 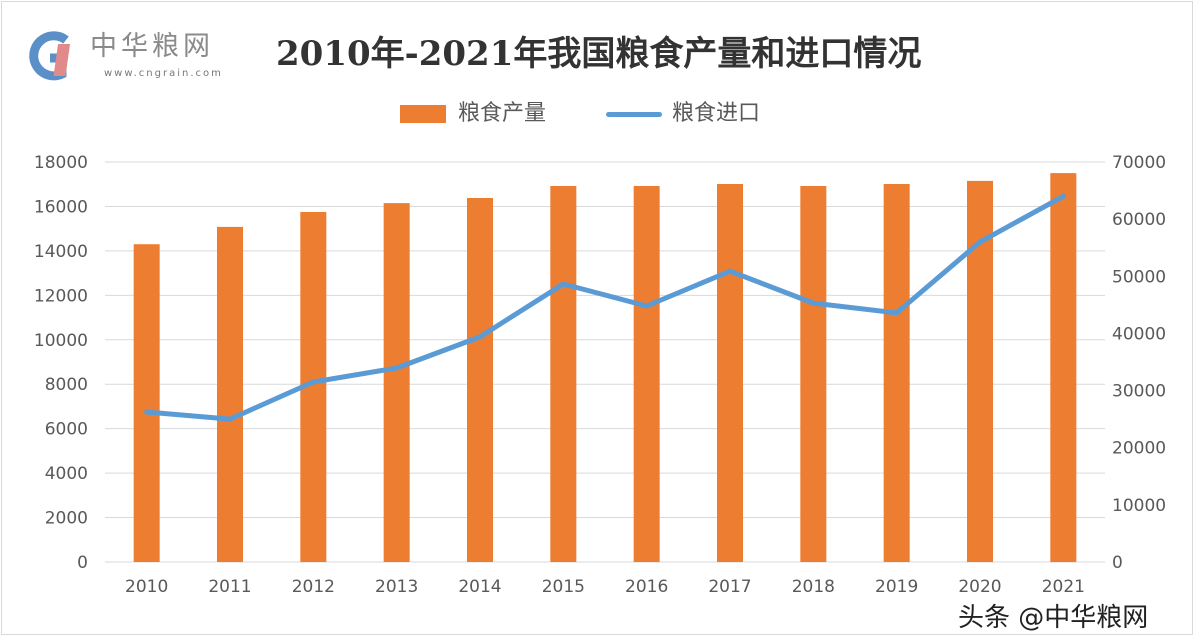 What do you see at coordinates (979, 587) in the screenshot?
I see `x-axis-tick: 2020` at bounding box center [979, 587].